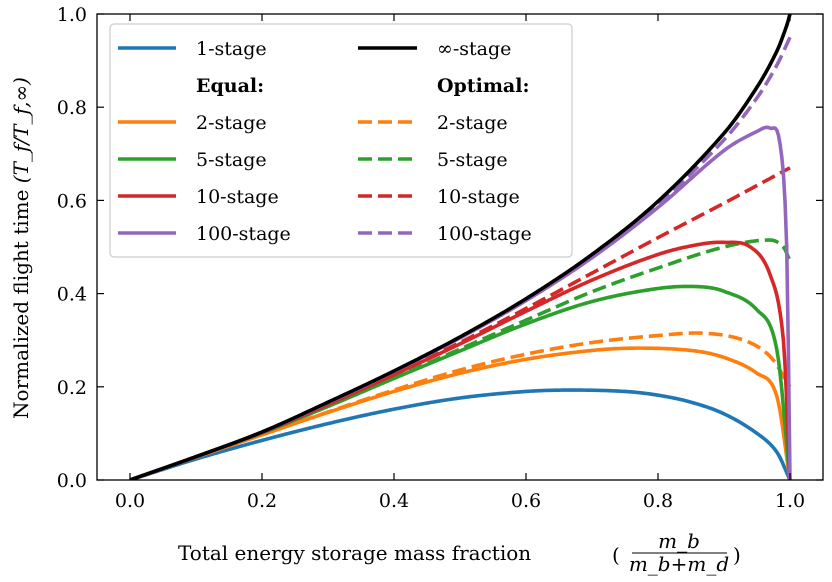 The image size is (832, 582). Describe the element at coordinates (243, 234) in the screenshot. I see `legend-label-eq-100: 100-stage` at that location.